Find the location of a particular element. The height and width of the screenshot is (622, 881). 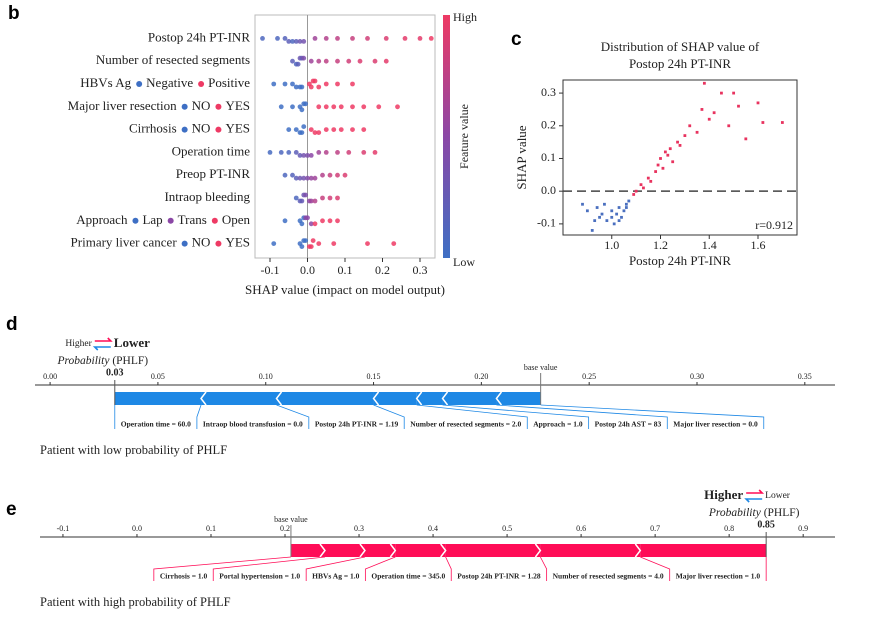

direction-arrow is located at coordinates (755, 491).